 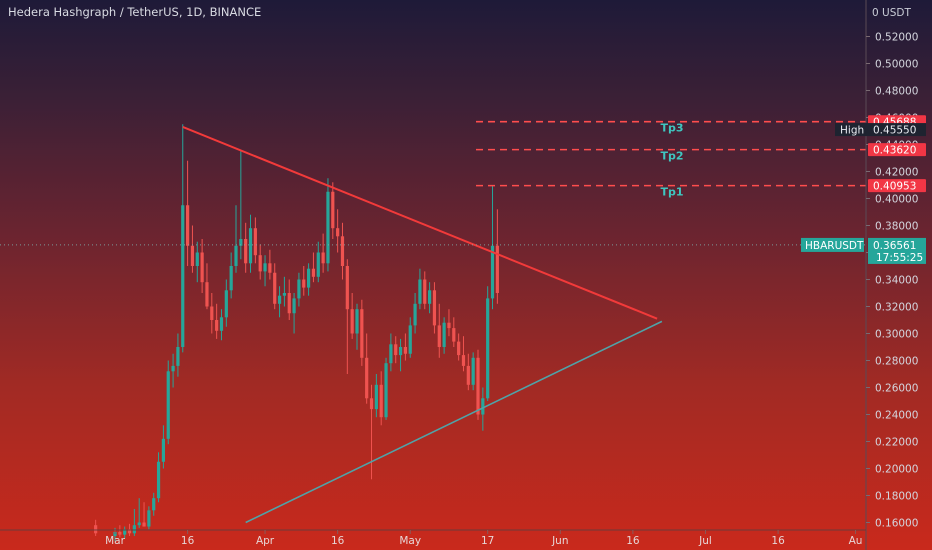 I want to click on y-tick-label: 0.30000, so click(x=896, y=335).